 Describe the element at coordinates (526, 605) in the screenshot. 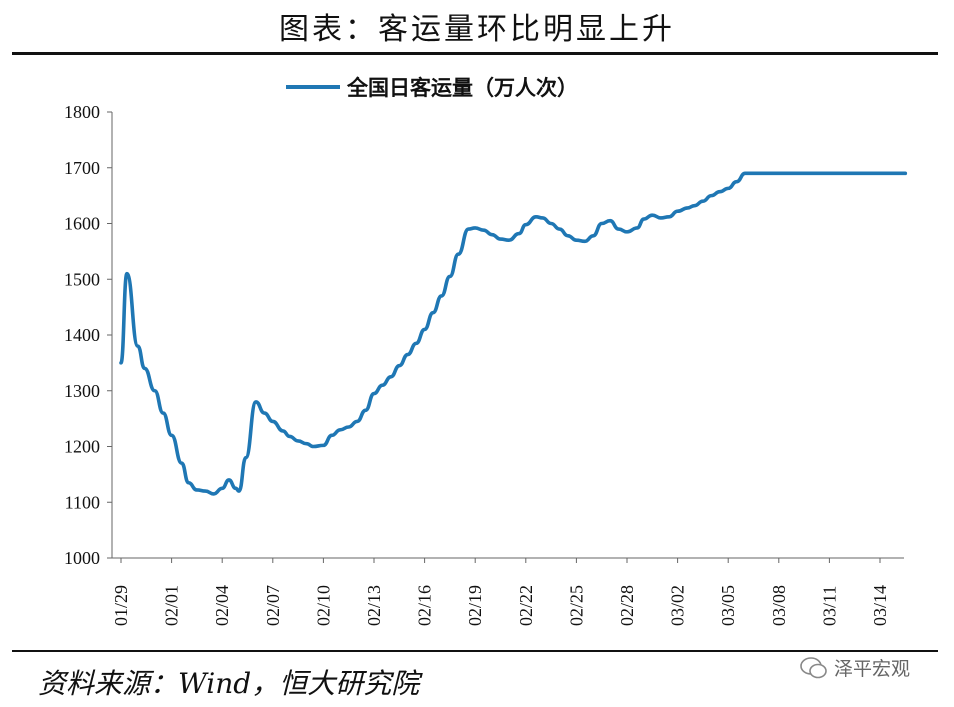

I see `x-tick-label: 02/22` at that location.